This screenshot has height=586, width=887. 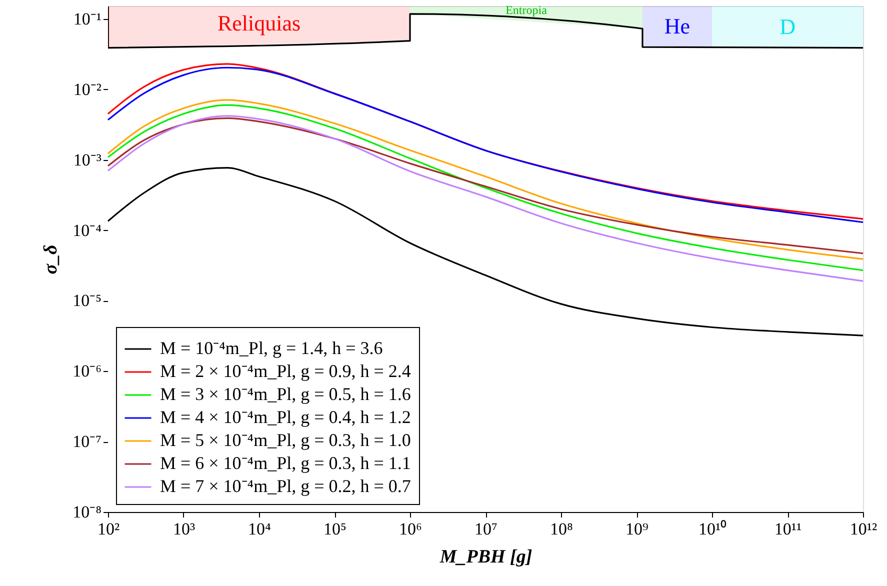 What do you see at coordinates (285, 394) in the screenshot?
I see `legend-label: M = 3 × 10⁻⁴m_Pl, g = 0.5, h = 1.6` at bounding box center [285, 394].